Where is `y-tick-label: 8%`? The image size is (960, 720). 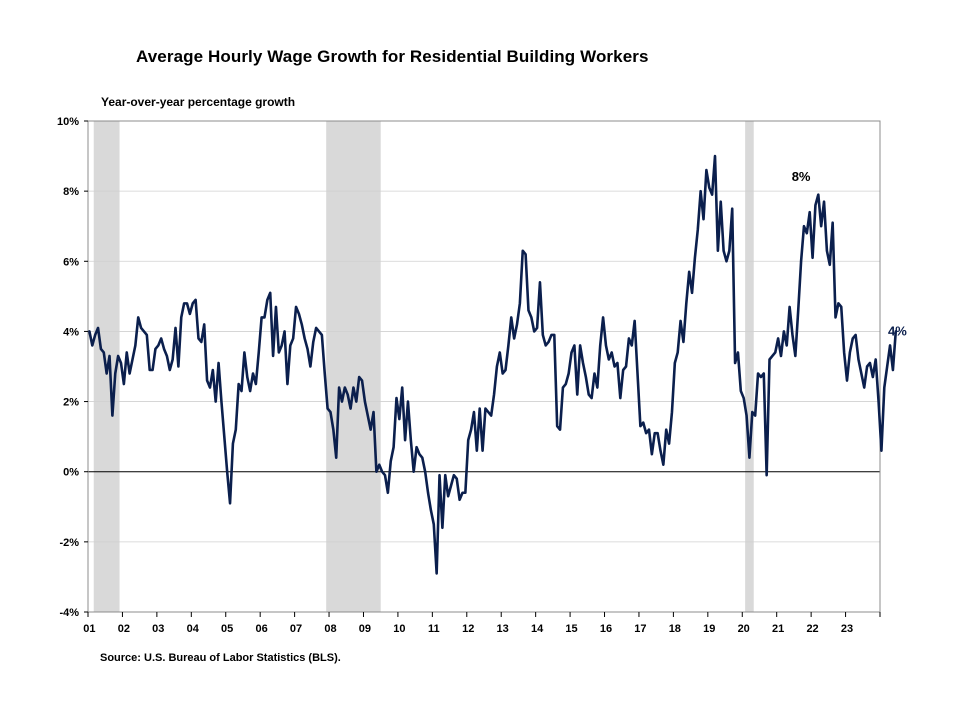
y-tick-label: 8% is located at coordinates (71, 192).